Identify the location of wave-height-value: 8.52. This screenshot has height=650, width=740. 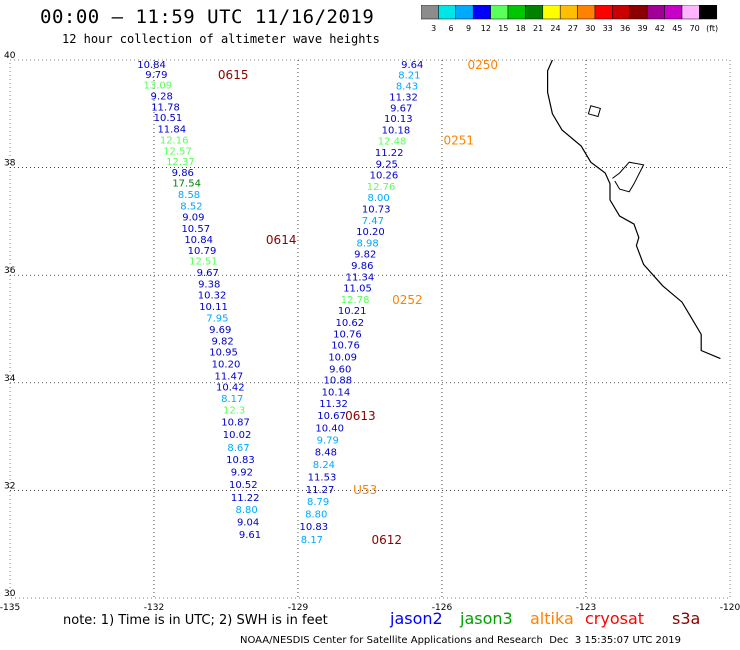
(191, 206).